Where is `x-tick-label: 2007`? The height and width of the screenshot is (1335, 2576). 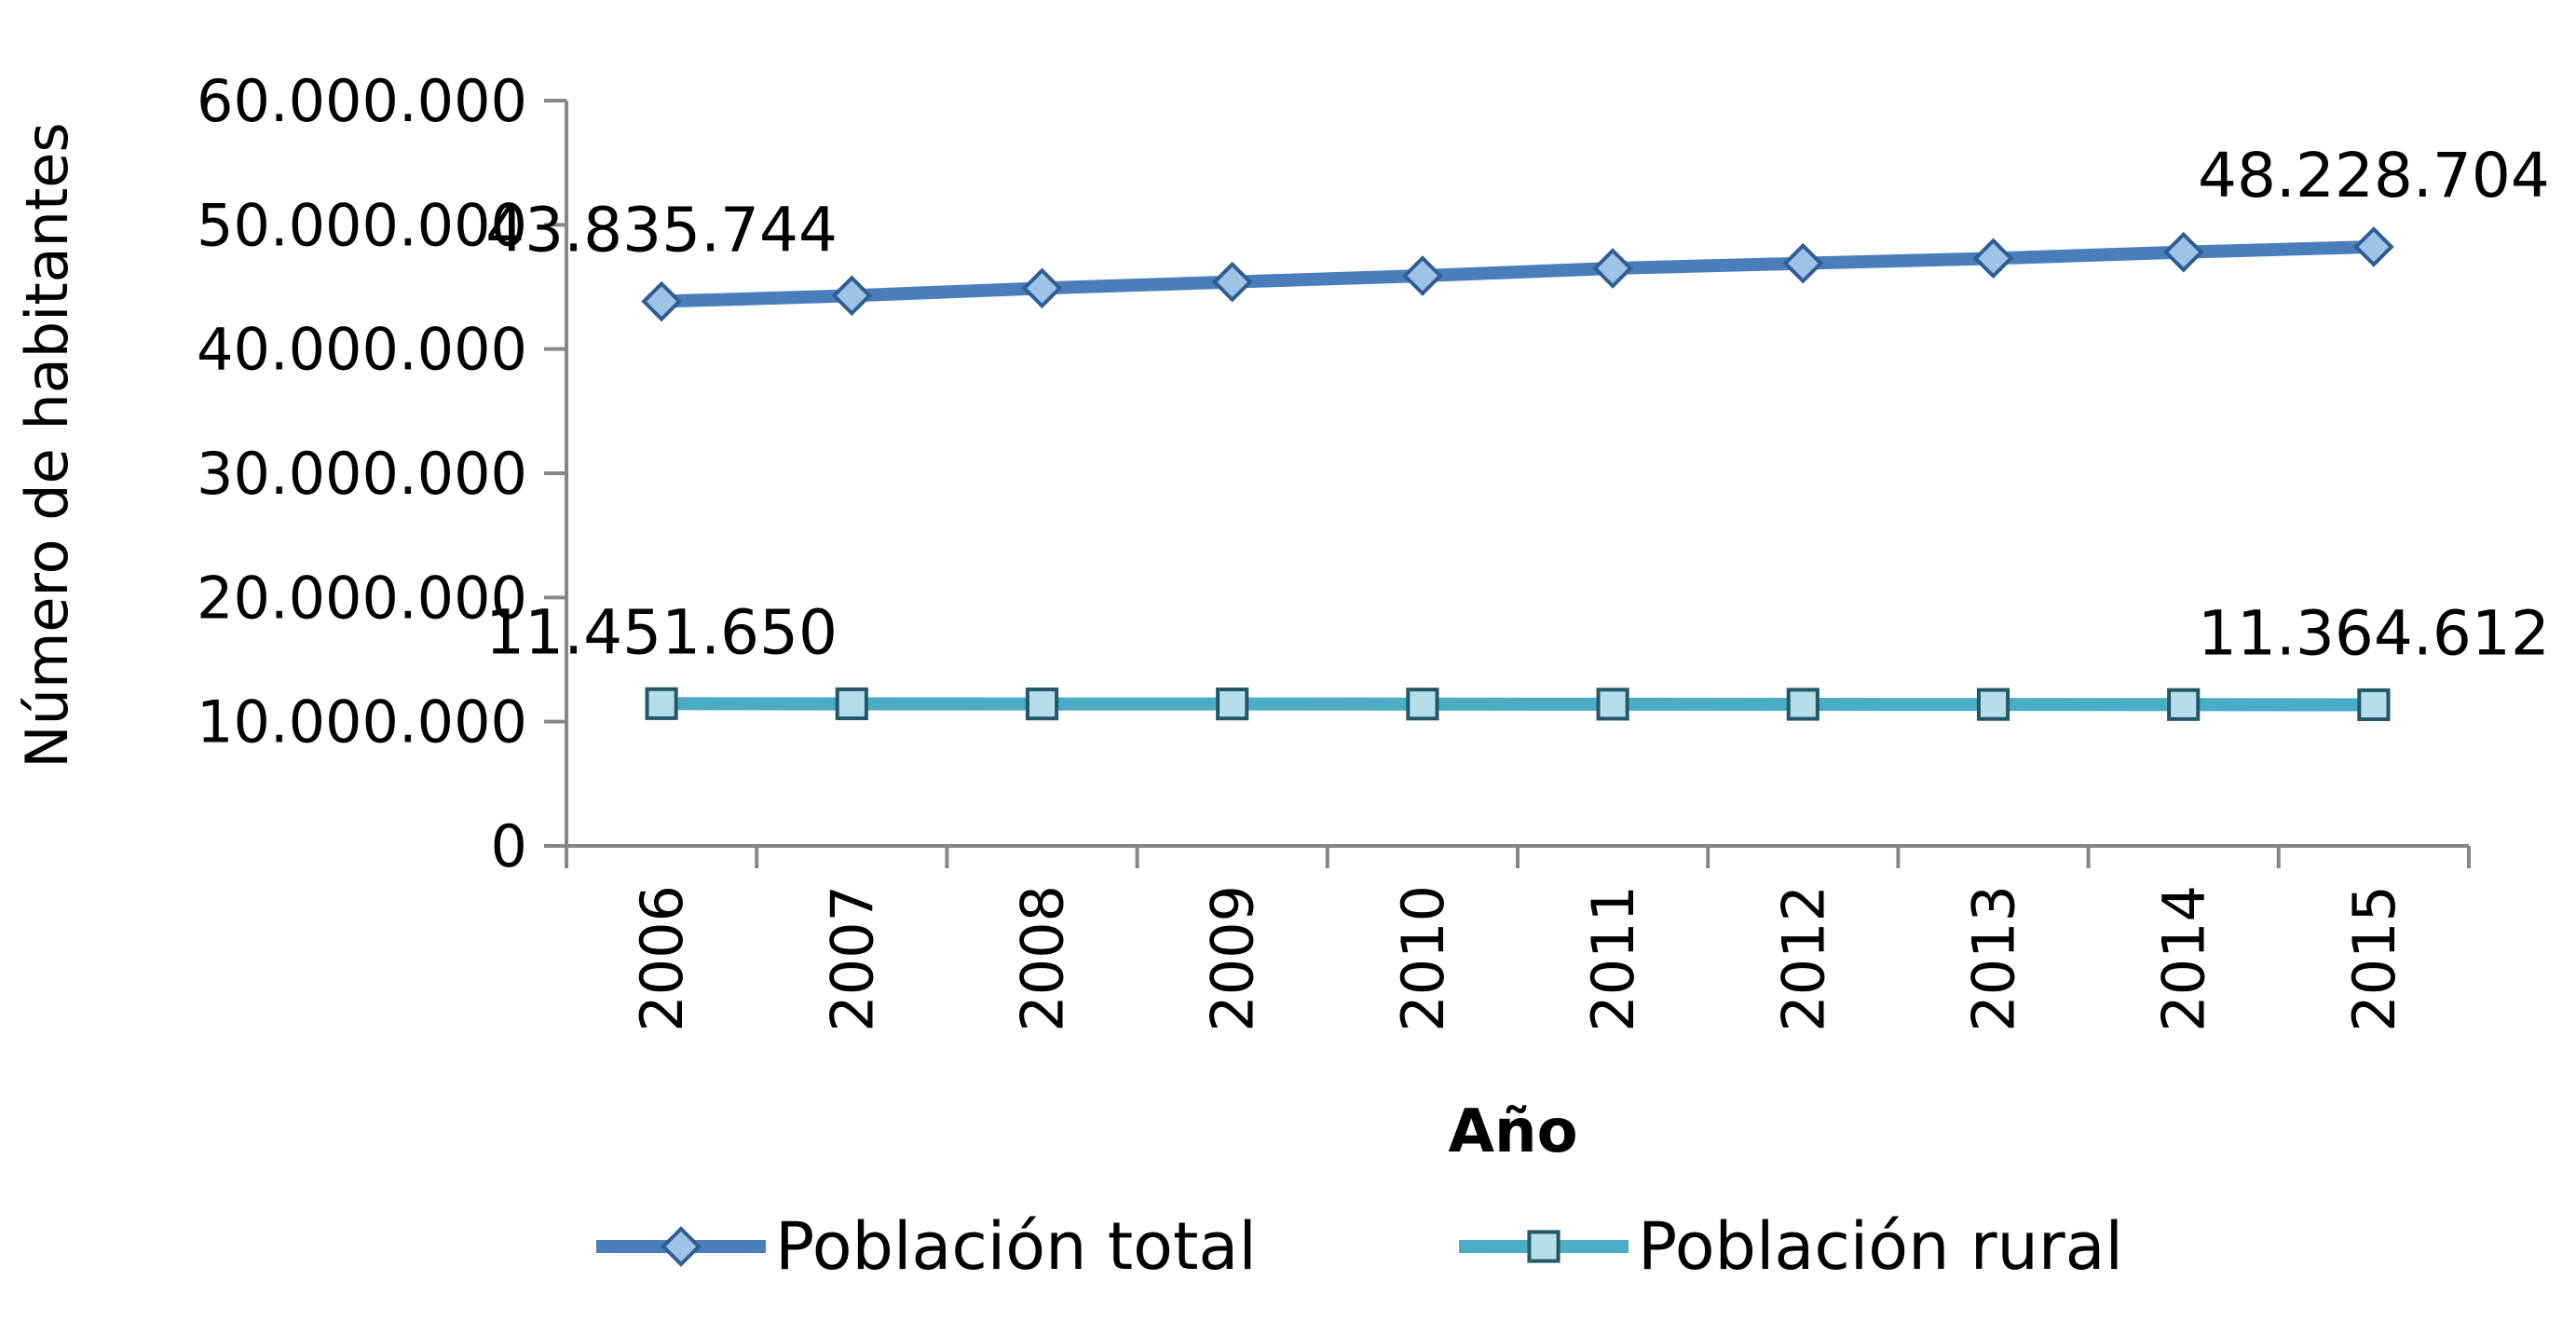 x-tick-label: 2007 is located at coordinates (852, 958).